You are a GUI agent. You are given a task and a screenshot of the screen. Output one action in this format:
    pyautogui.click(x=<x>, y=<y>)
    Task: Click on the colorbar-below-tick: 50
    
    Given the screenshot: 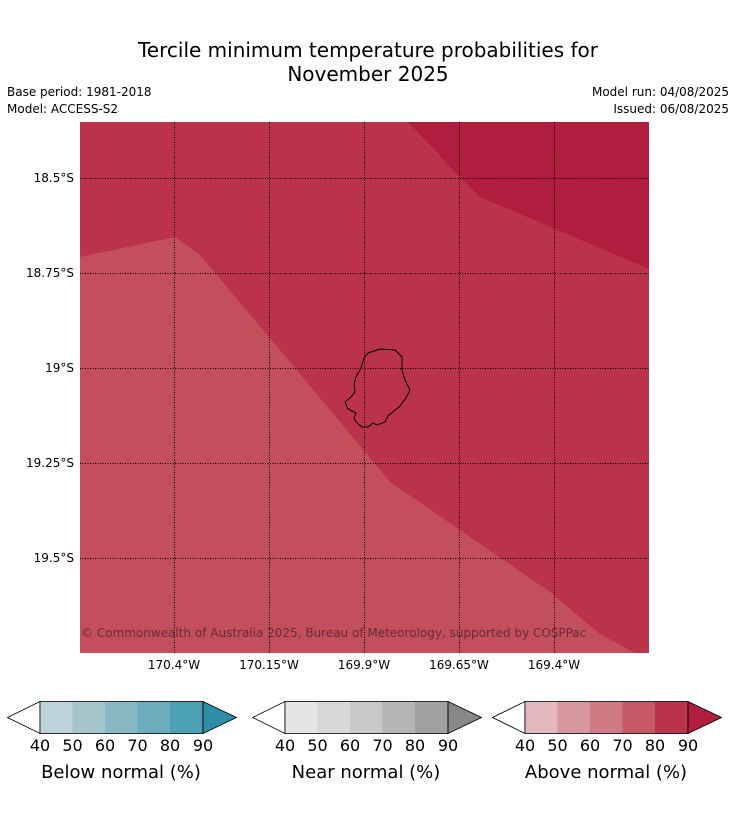 What is the action you would take?
    pyautogui.click(x=72, y=745)
    